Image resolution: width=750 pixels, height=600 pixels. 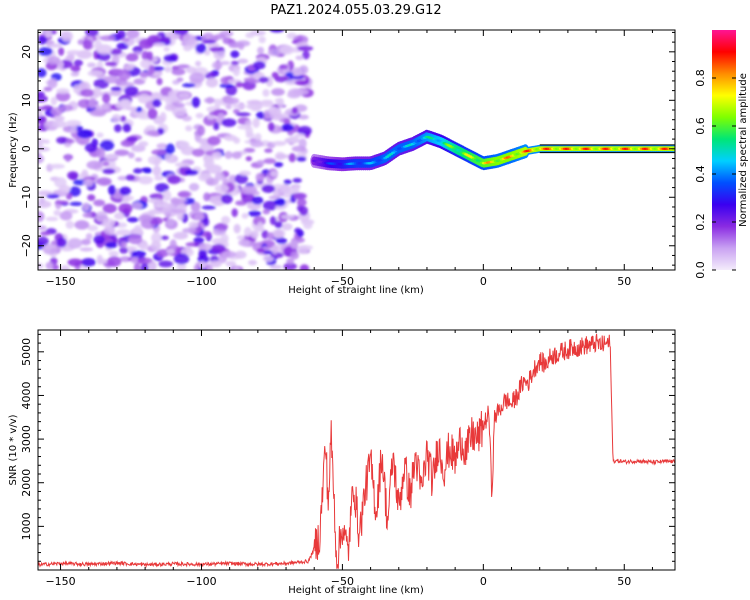 I want to click on spectrogram-xlabel: Height of straight line (km), so click(x=356, y=290).